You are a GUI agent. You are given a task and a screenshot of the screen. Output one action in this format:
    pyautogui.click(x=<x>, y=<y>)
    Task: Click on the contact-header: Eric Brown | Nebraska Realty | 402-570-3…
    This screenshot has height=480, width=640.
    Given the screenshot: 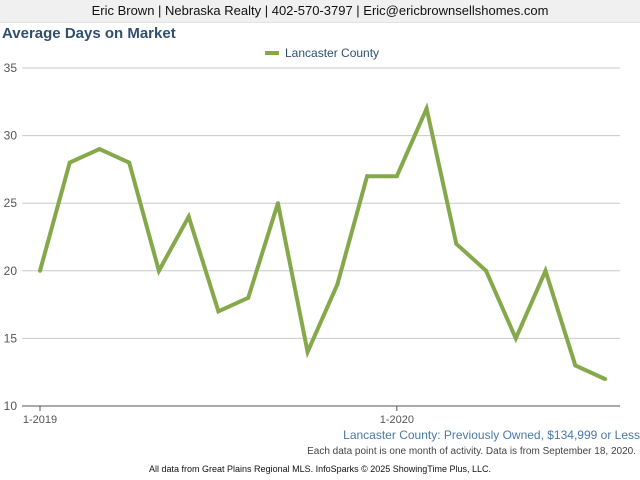 What is the action you would take?
    pyautogui.click(x=320, y=11)
    